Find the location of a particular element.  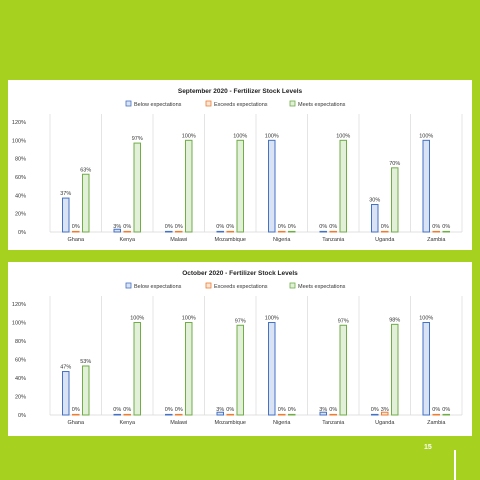

x-tick-label: Uganda is located at coordinates (385, 423).